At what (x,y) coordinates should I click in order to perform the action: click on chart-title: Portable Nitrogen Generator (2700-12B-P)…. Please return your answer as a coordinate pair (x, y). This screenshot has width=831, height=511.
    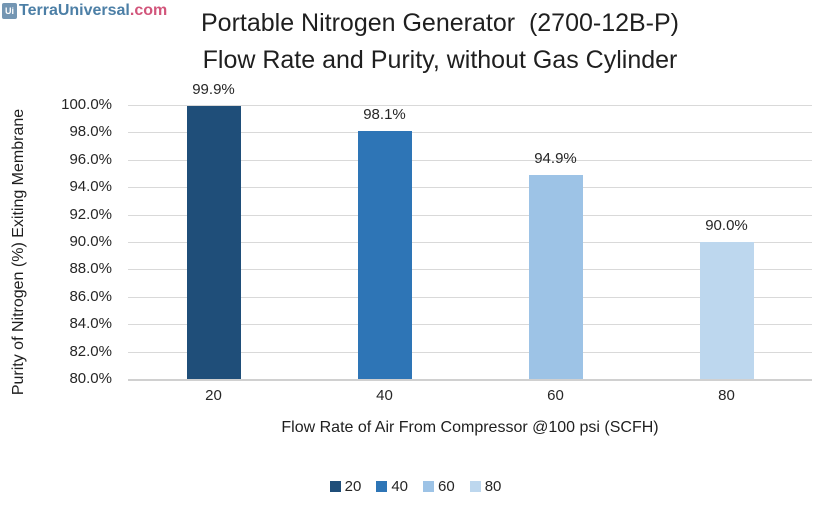
    Looking at the image, I should click on (440, 42).